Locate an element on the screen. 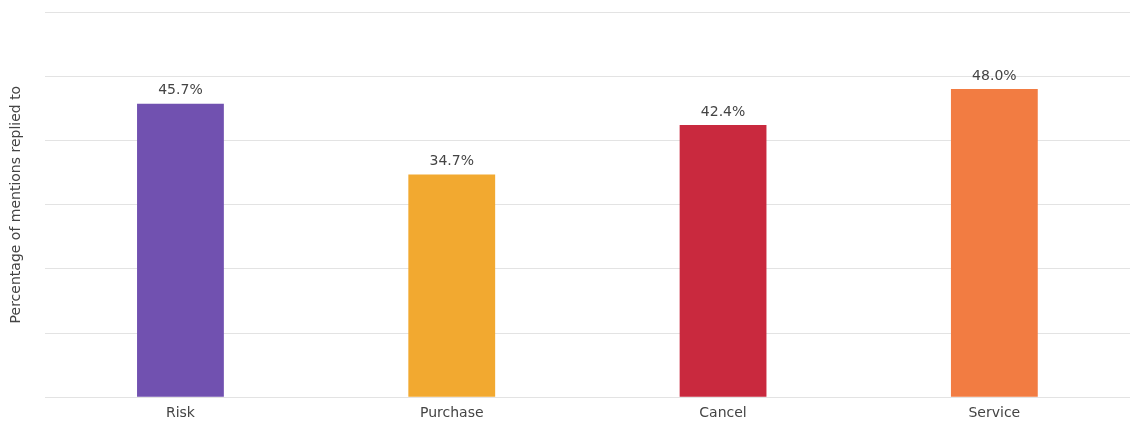  data-label: 45.7% is located at coordinates (180, 89).